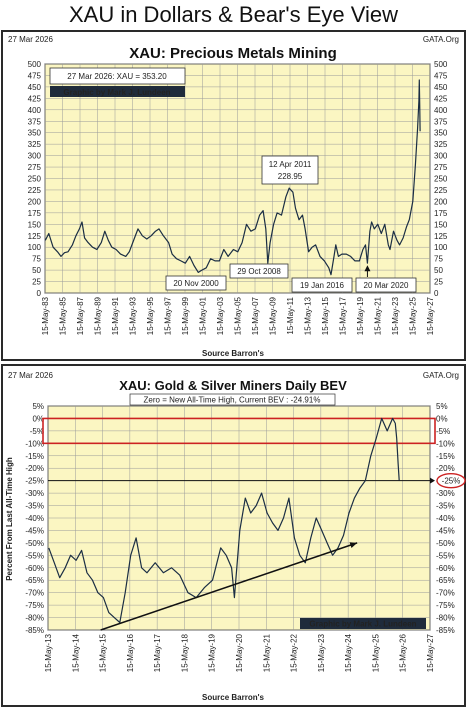 This screenshot has width=467, height=708. What do you see at coordinates (63, 315) in the screenshot?
I see `x-tick-label: 15-May-85` at bounding box center [63, 315].